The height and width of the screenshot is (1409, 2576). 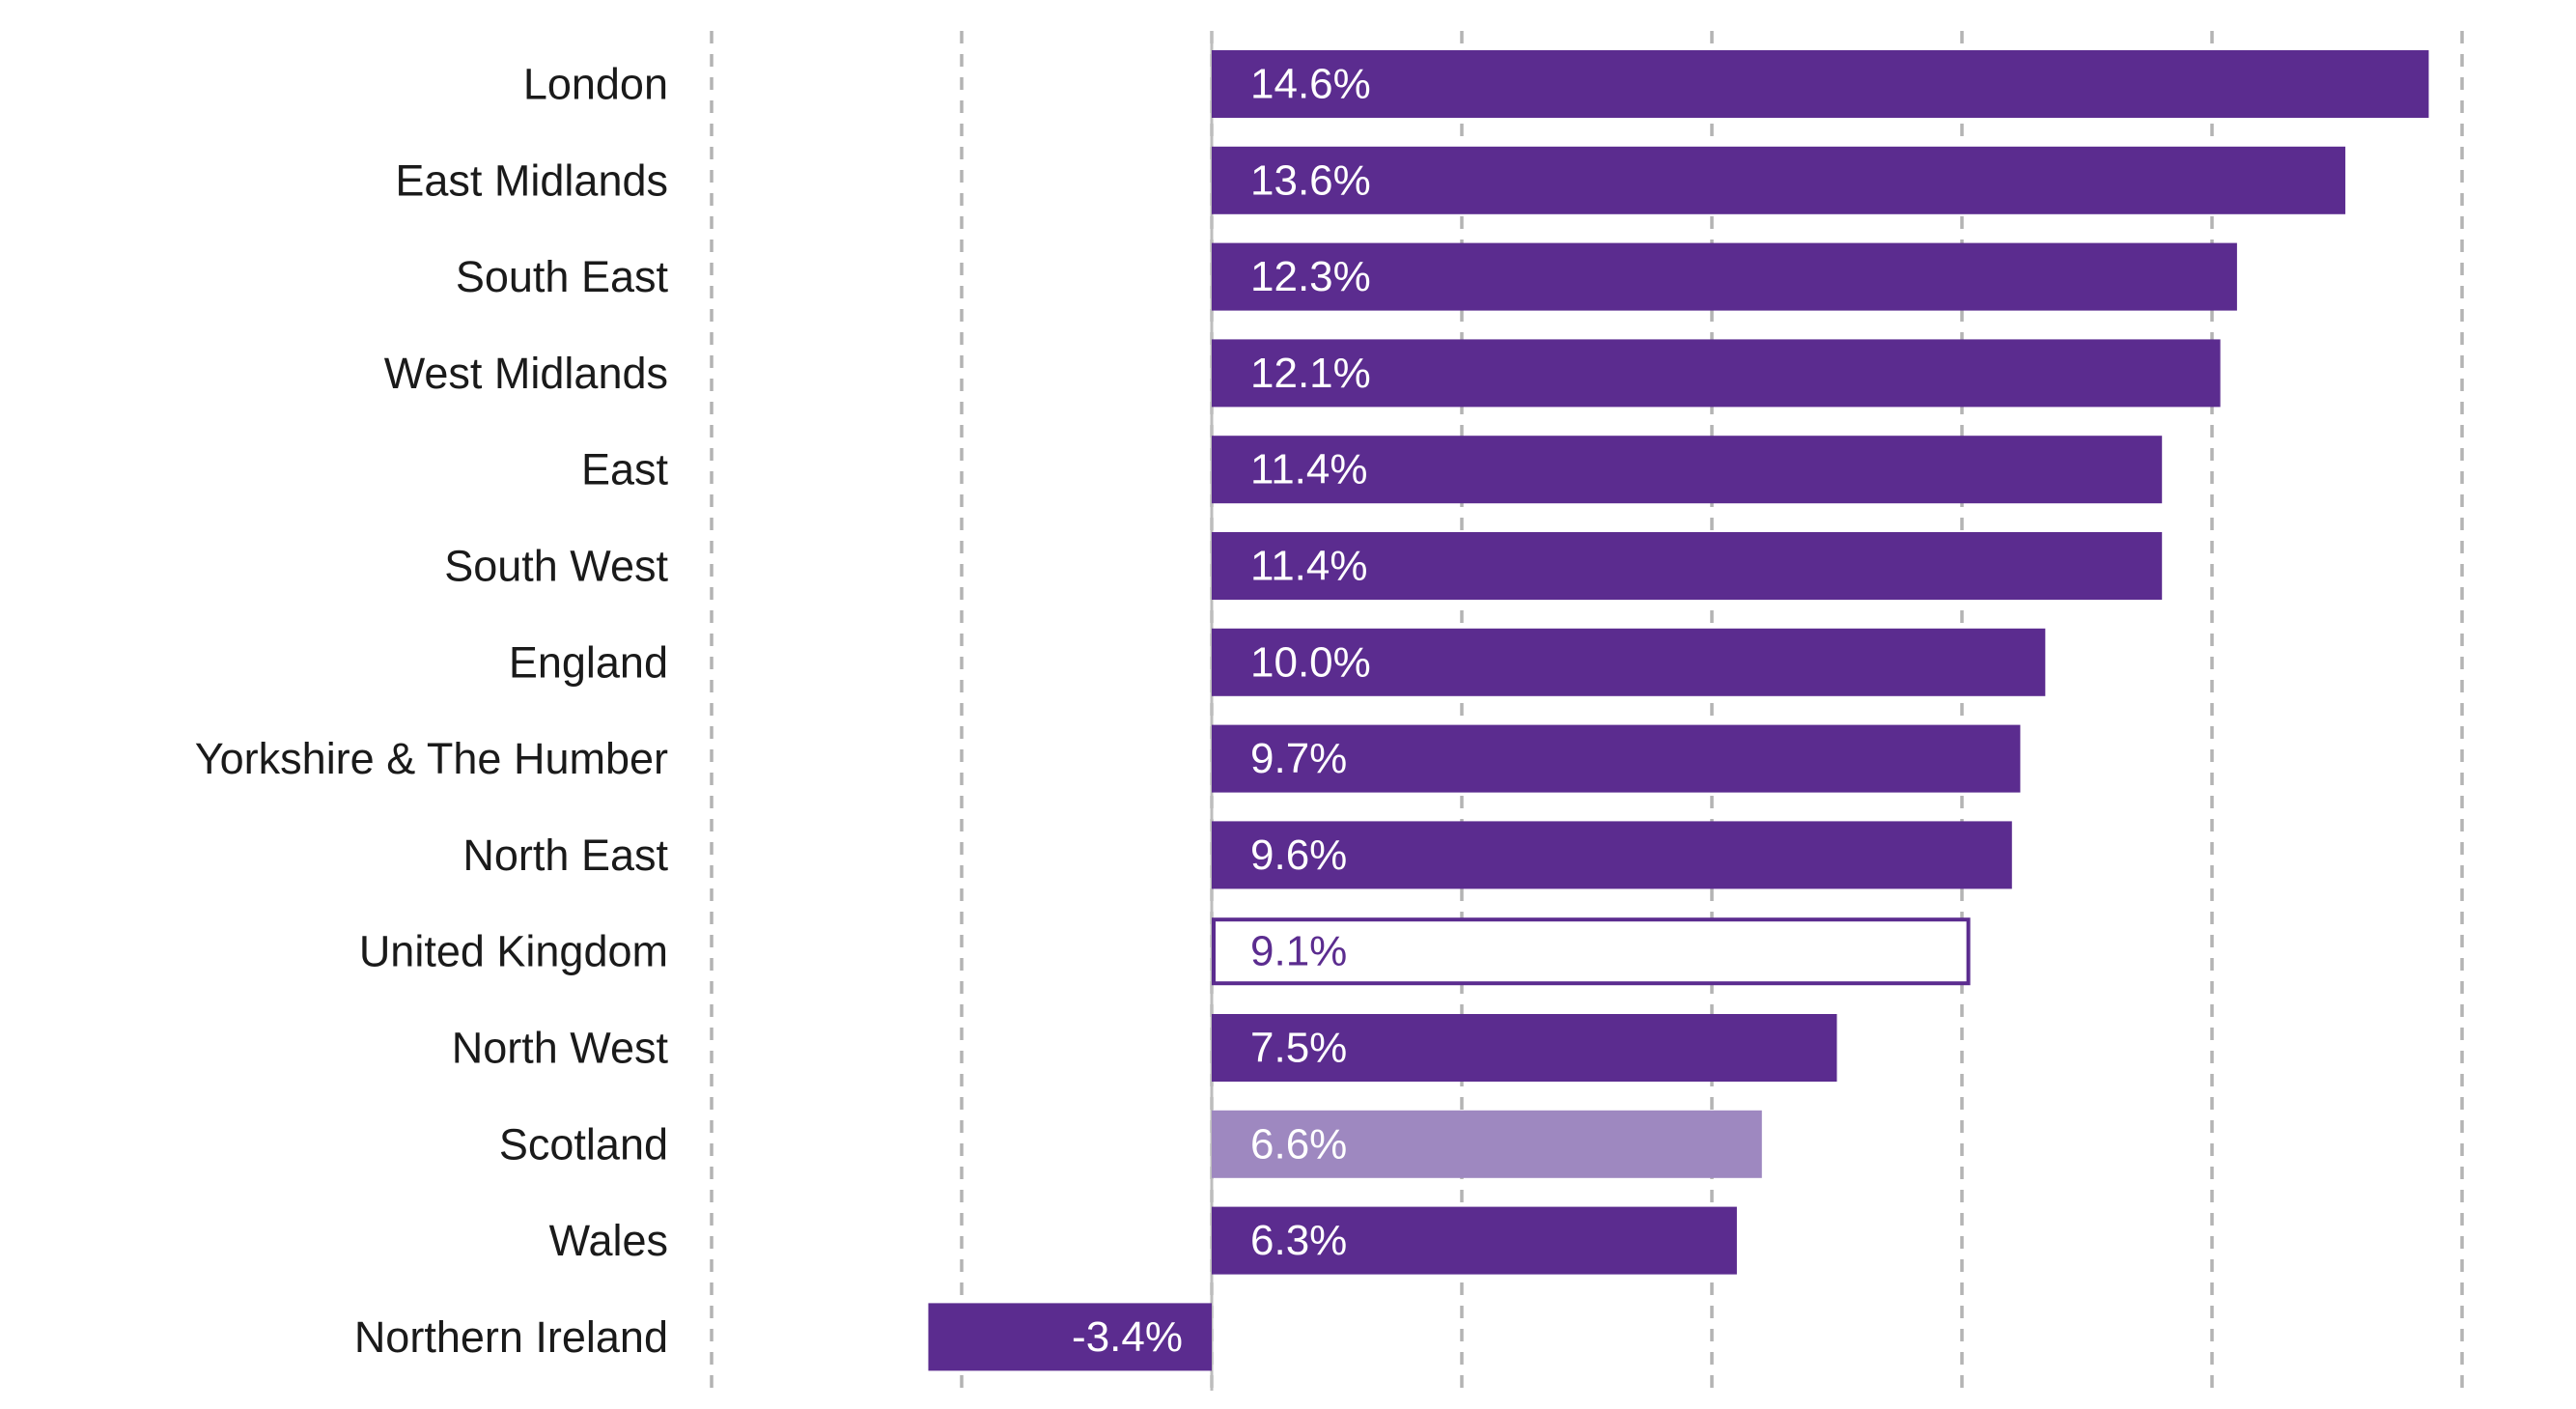 I want to click on data-label: 9.6%, so click(x=1299, y=855).